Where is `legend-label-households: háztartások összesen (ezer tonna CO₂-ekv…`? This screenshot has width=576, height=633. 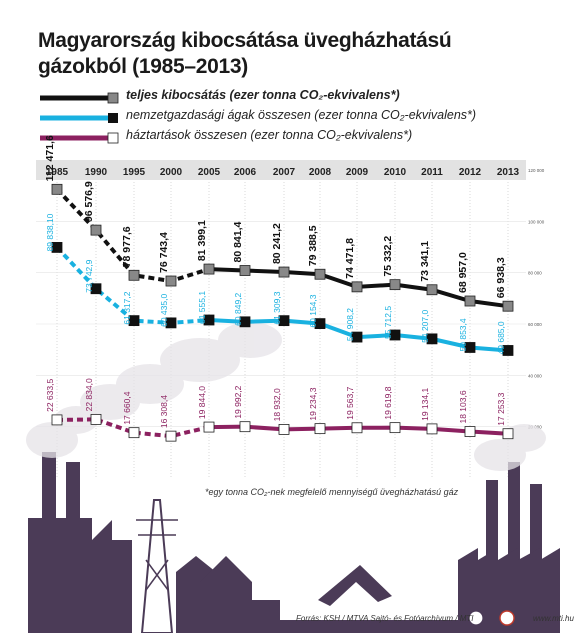
legend-label-households: háztartások összesen (ezer tonna CO₂-ekv… is located at coordinates (269, 135).